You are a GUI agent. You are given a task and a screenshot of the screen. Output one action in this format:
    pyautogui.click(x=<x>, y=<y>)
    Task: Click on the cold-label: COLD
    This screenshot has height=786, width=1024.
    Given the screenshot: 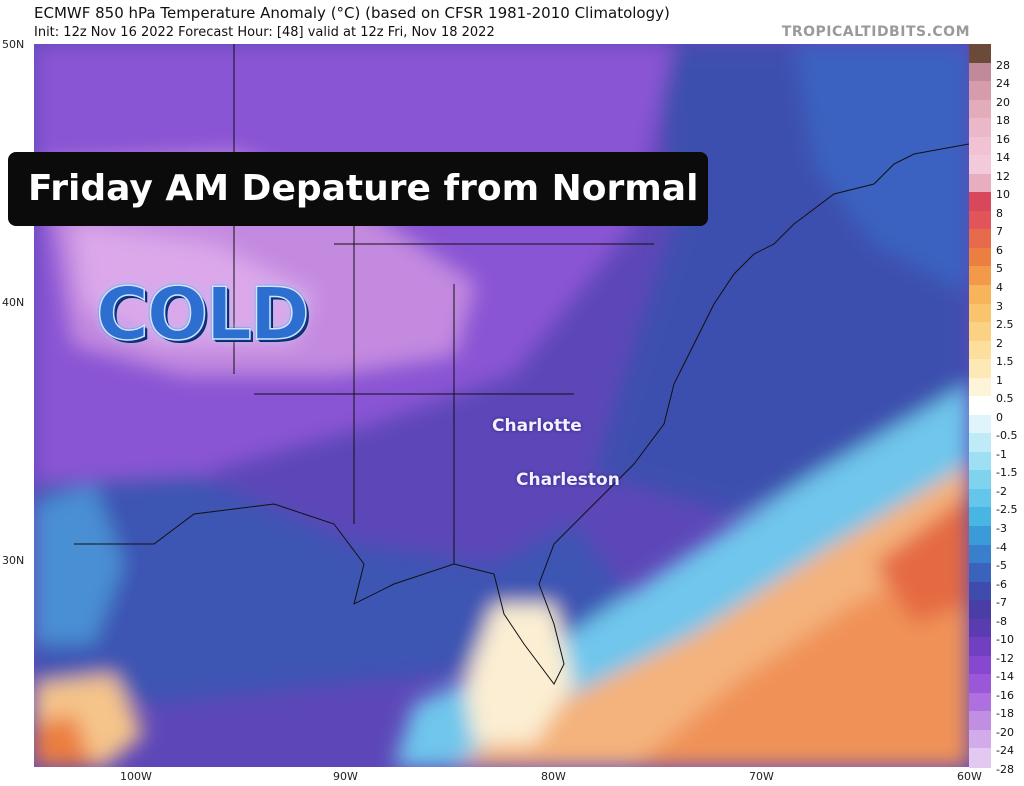 What is the action you would take?
    pyautogui.click(x=202, y=314)
    